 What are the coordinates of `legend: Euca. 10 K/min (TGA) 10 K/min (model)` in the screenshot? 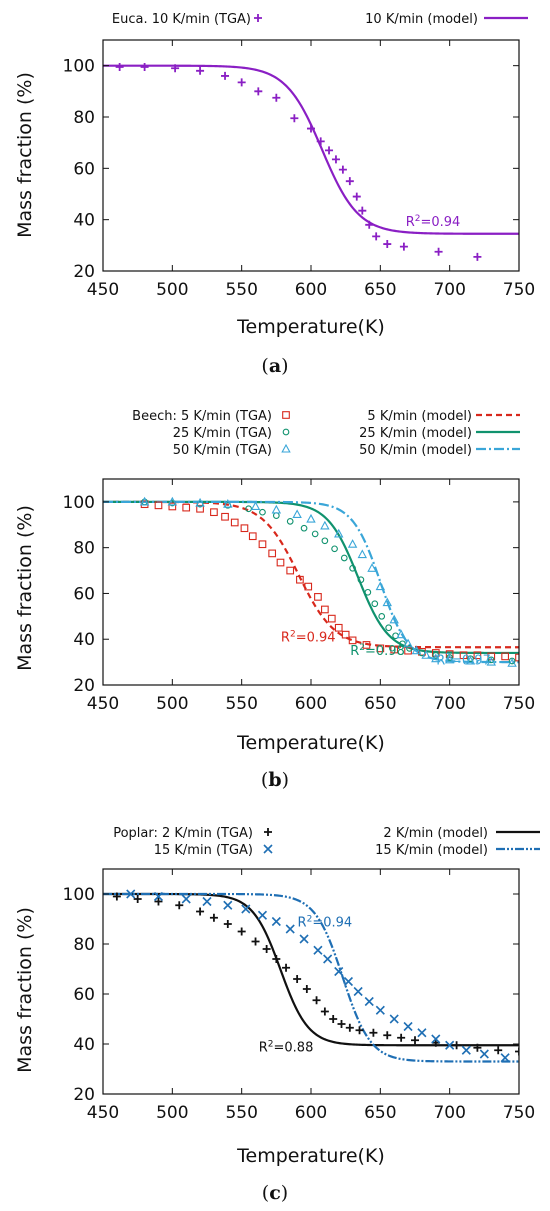 It's located at (320, 19).